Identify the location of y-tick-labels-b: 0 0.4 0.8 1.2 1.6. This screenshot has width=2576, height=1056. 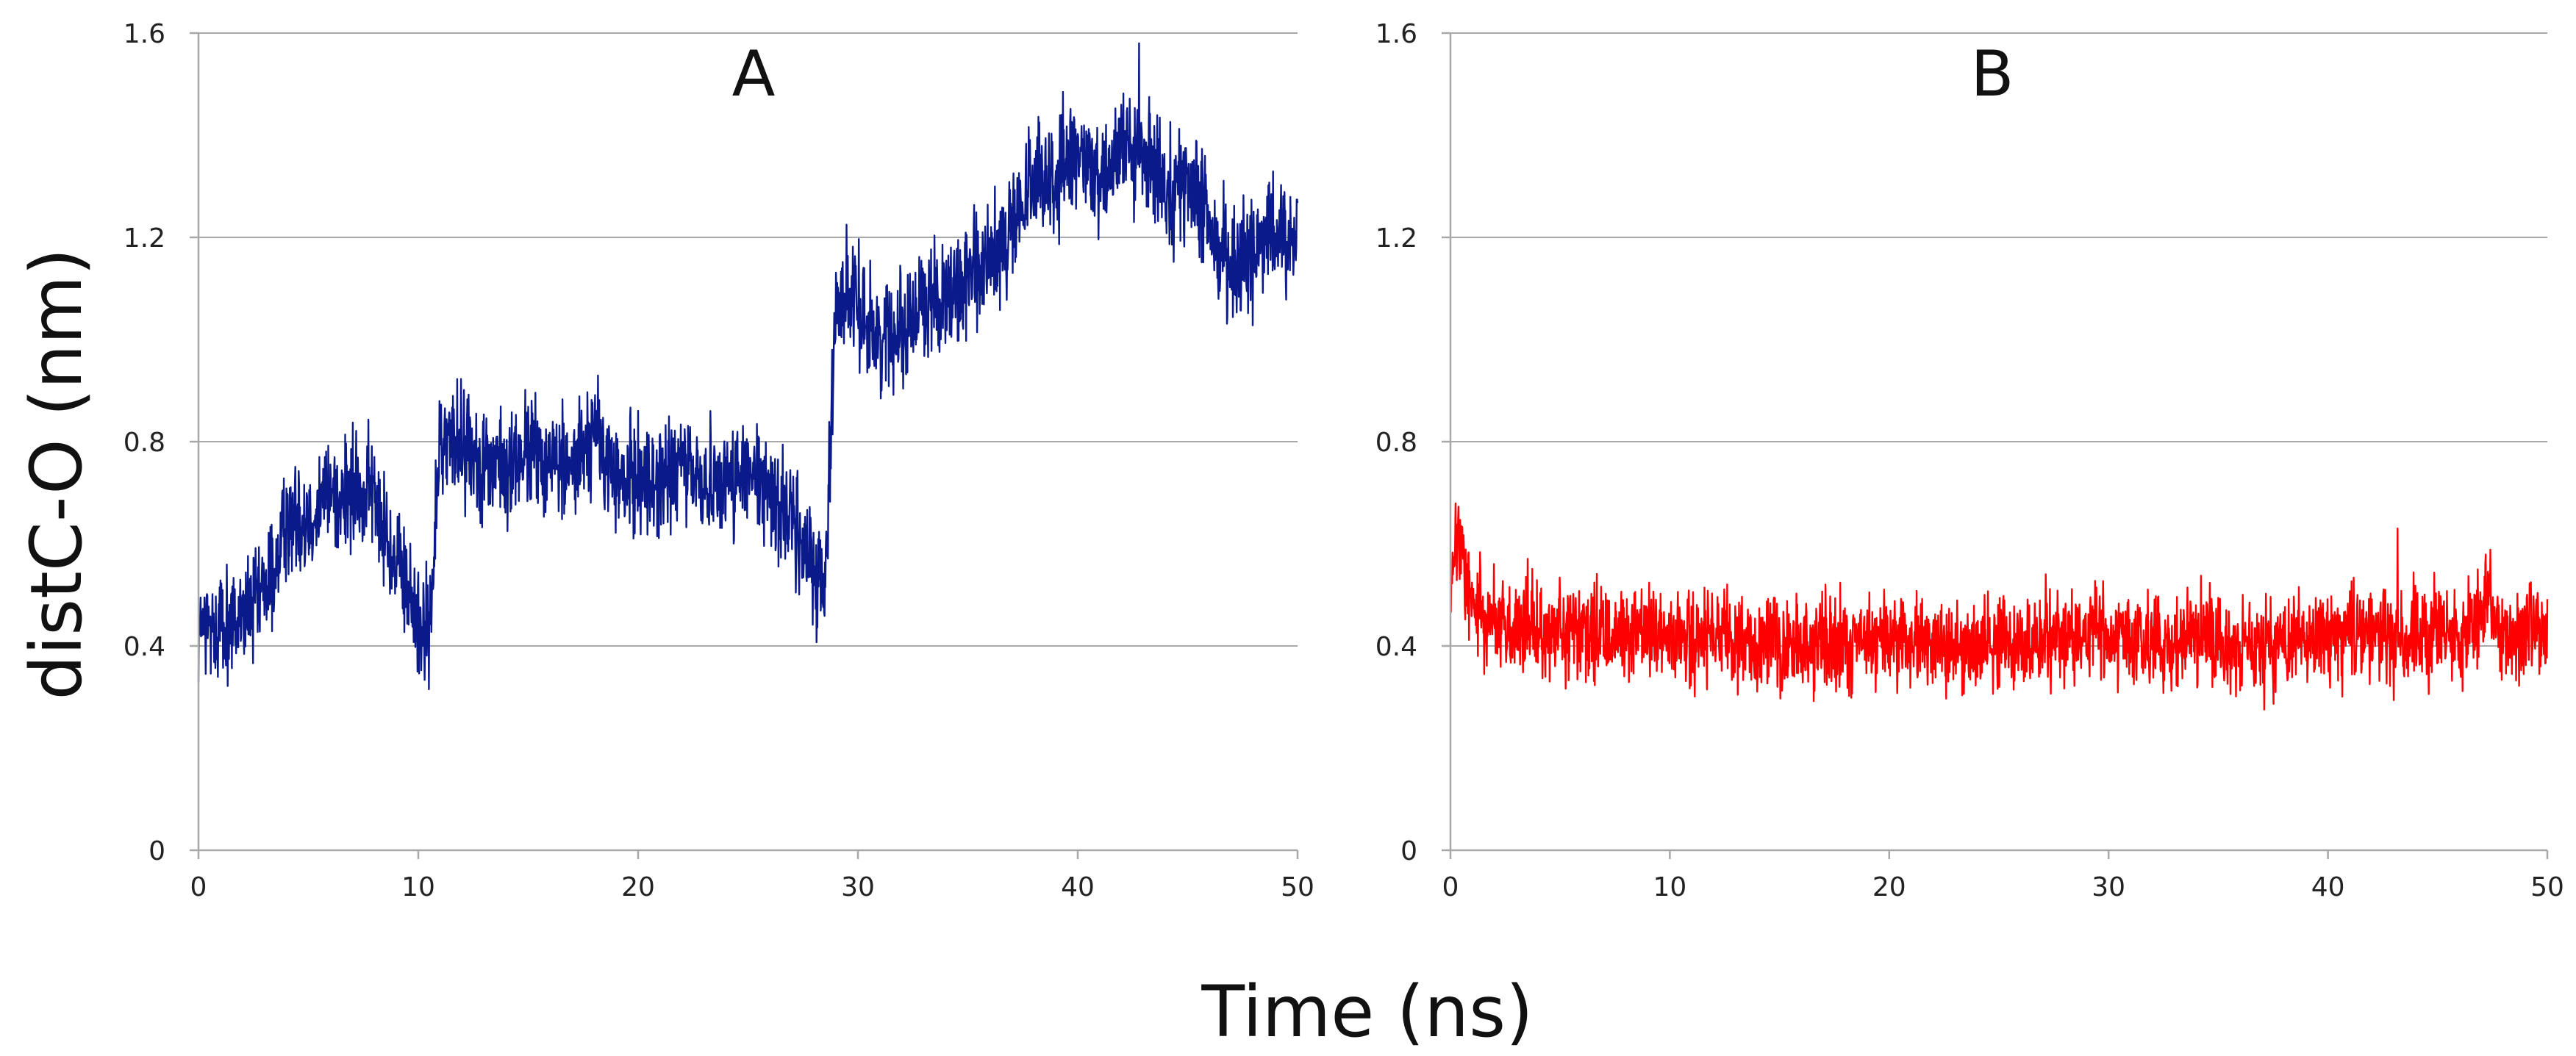
(1396, 442).